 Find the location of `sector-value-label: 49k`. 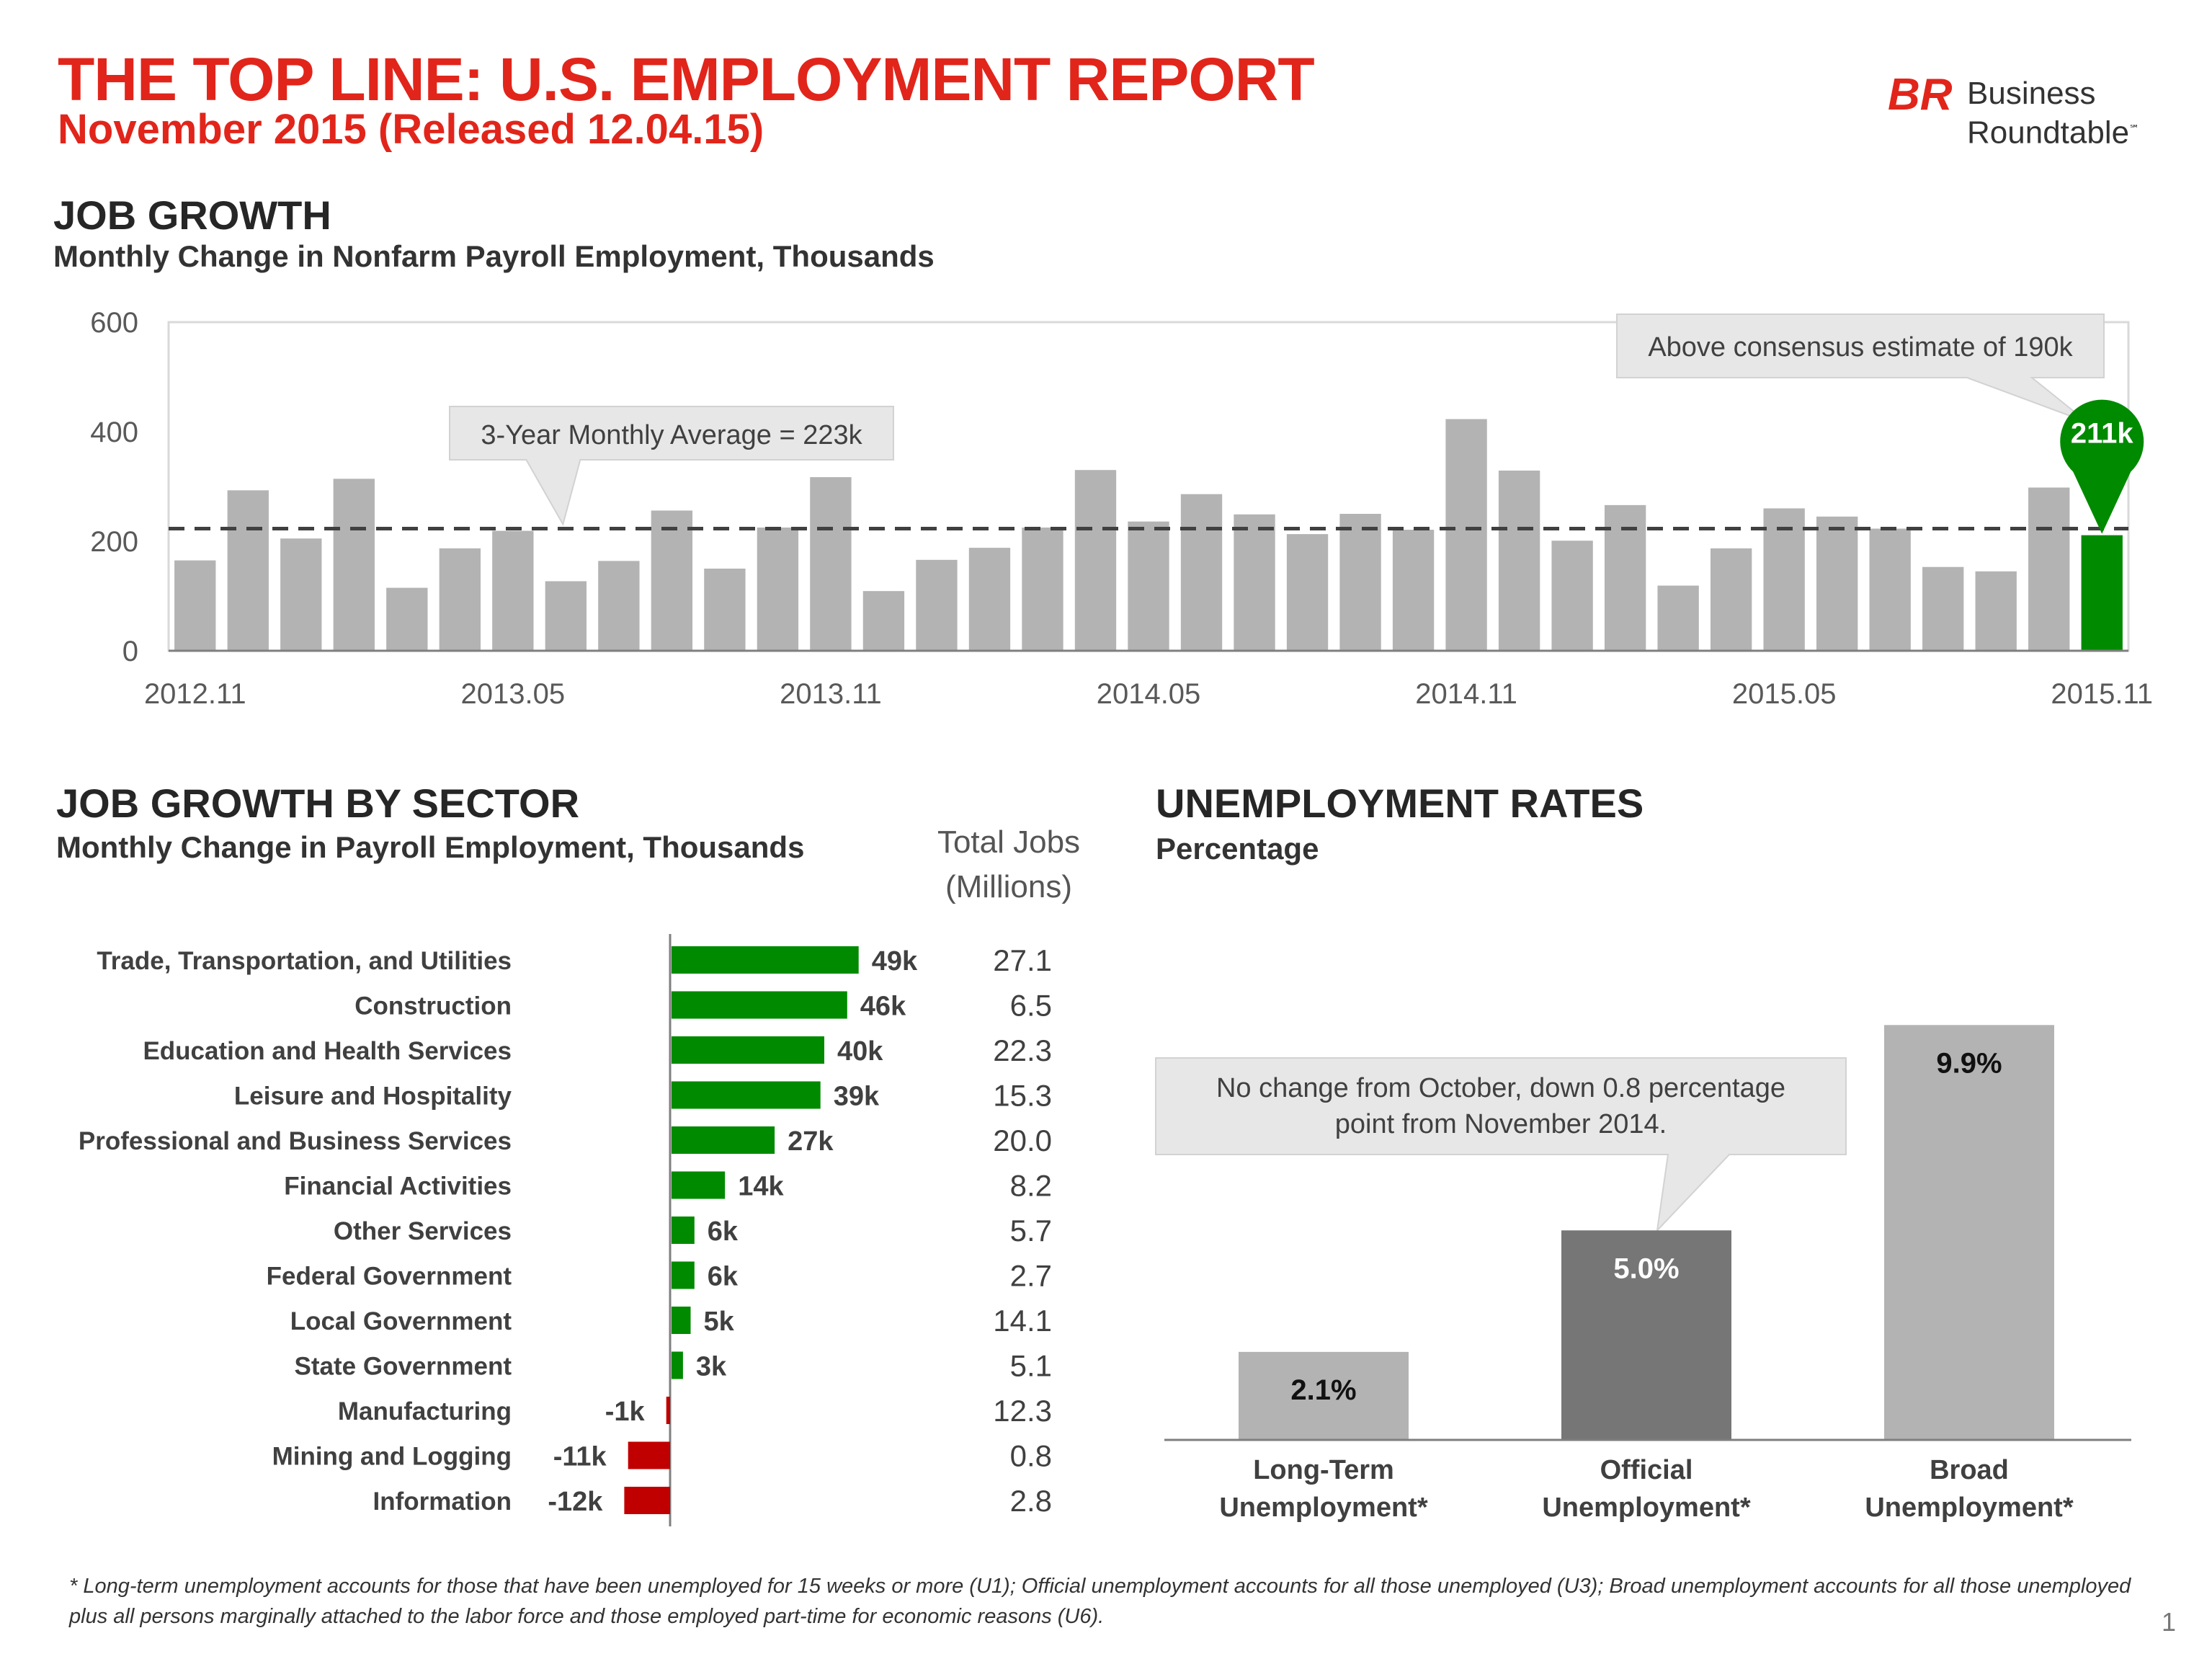

sector-value-label: 49k is located at coordinates (895, 962).